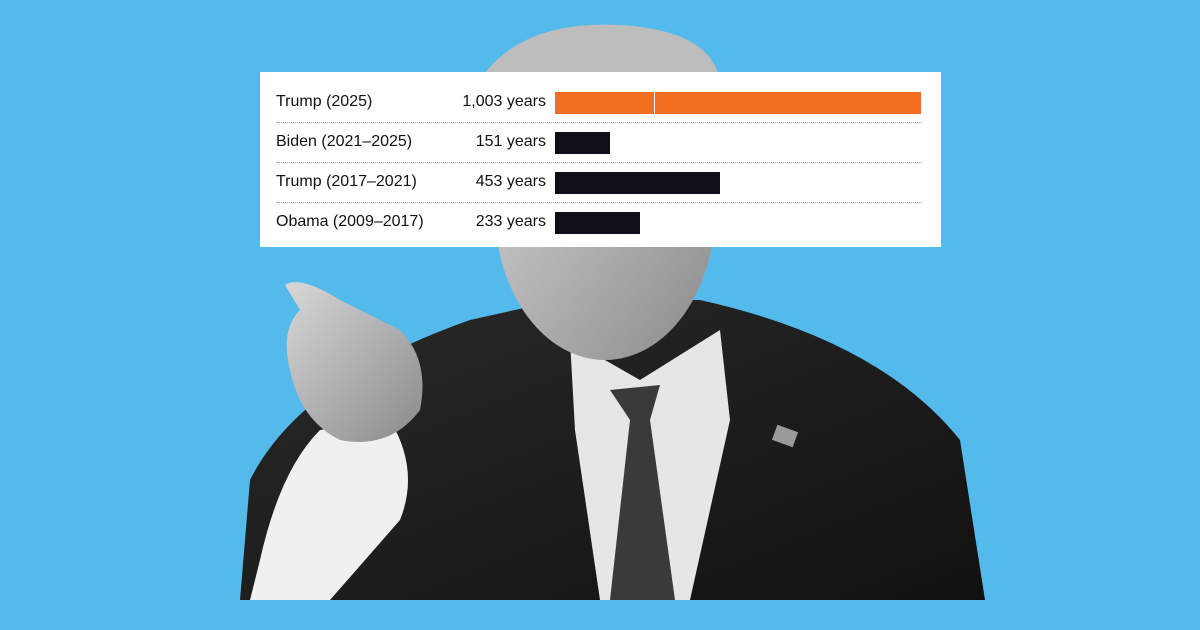 The width and height of the screenshot is (1200, 630). Describe the element at coordinates (344, 141) in the screenshot. I see `category-label: Biden (2021–2025)` at that location.